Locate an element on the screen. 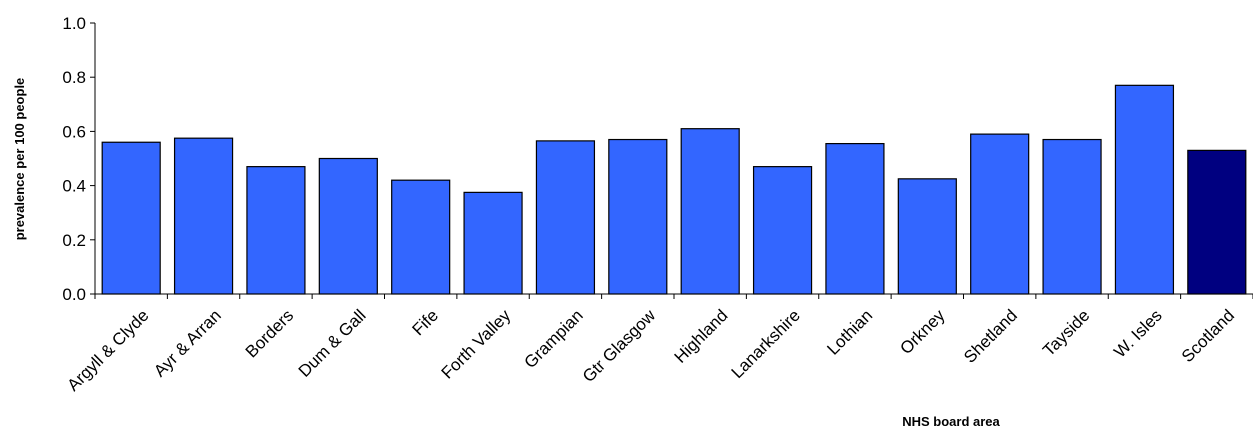 Image resolution: width=1253 pixels, height=433 pixels. bar-tayside is located at coordinates (1072, 216).